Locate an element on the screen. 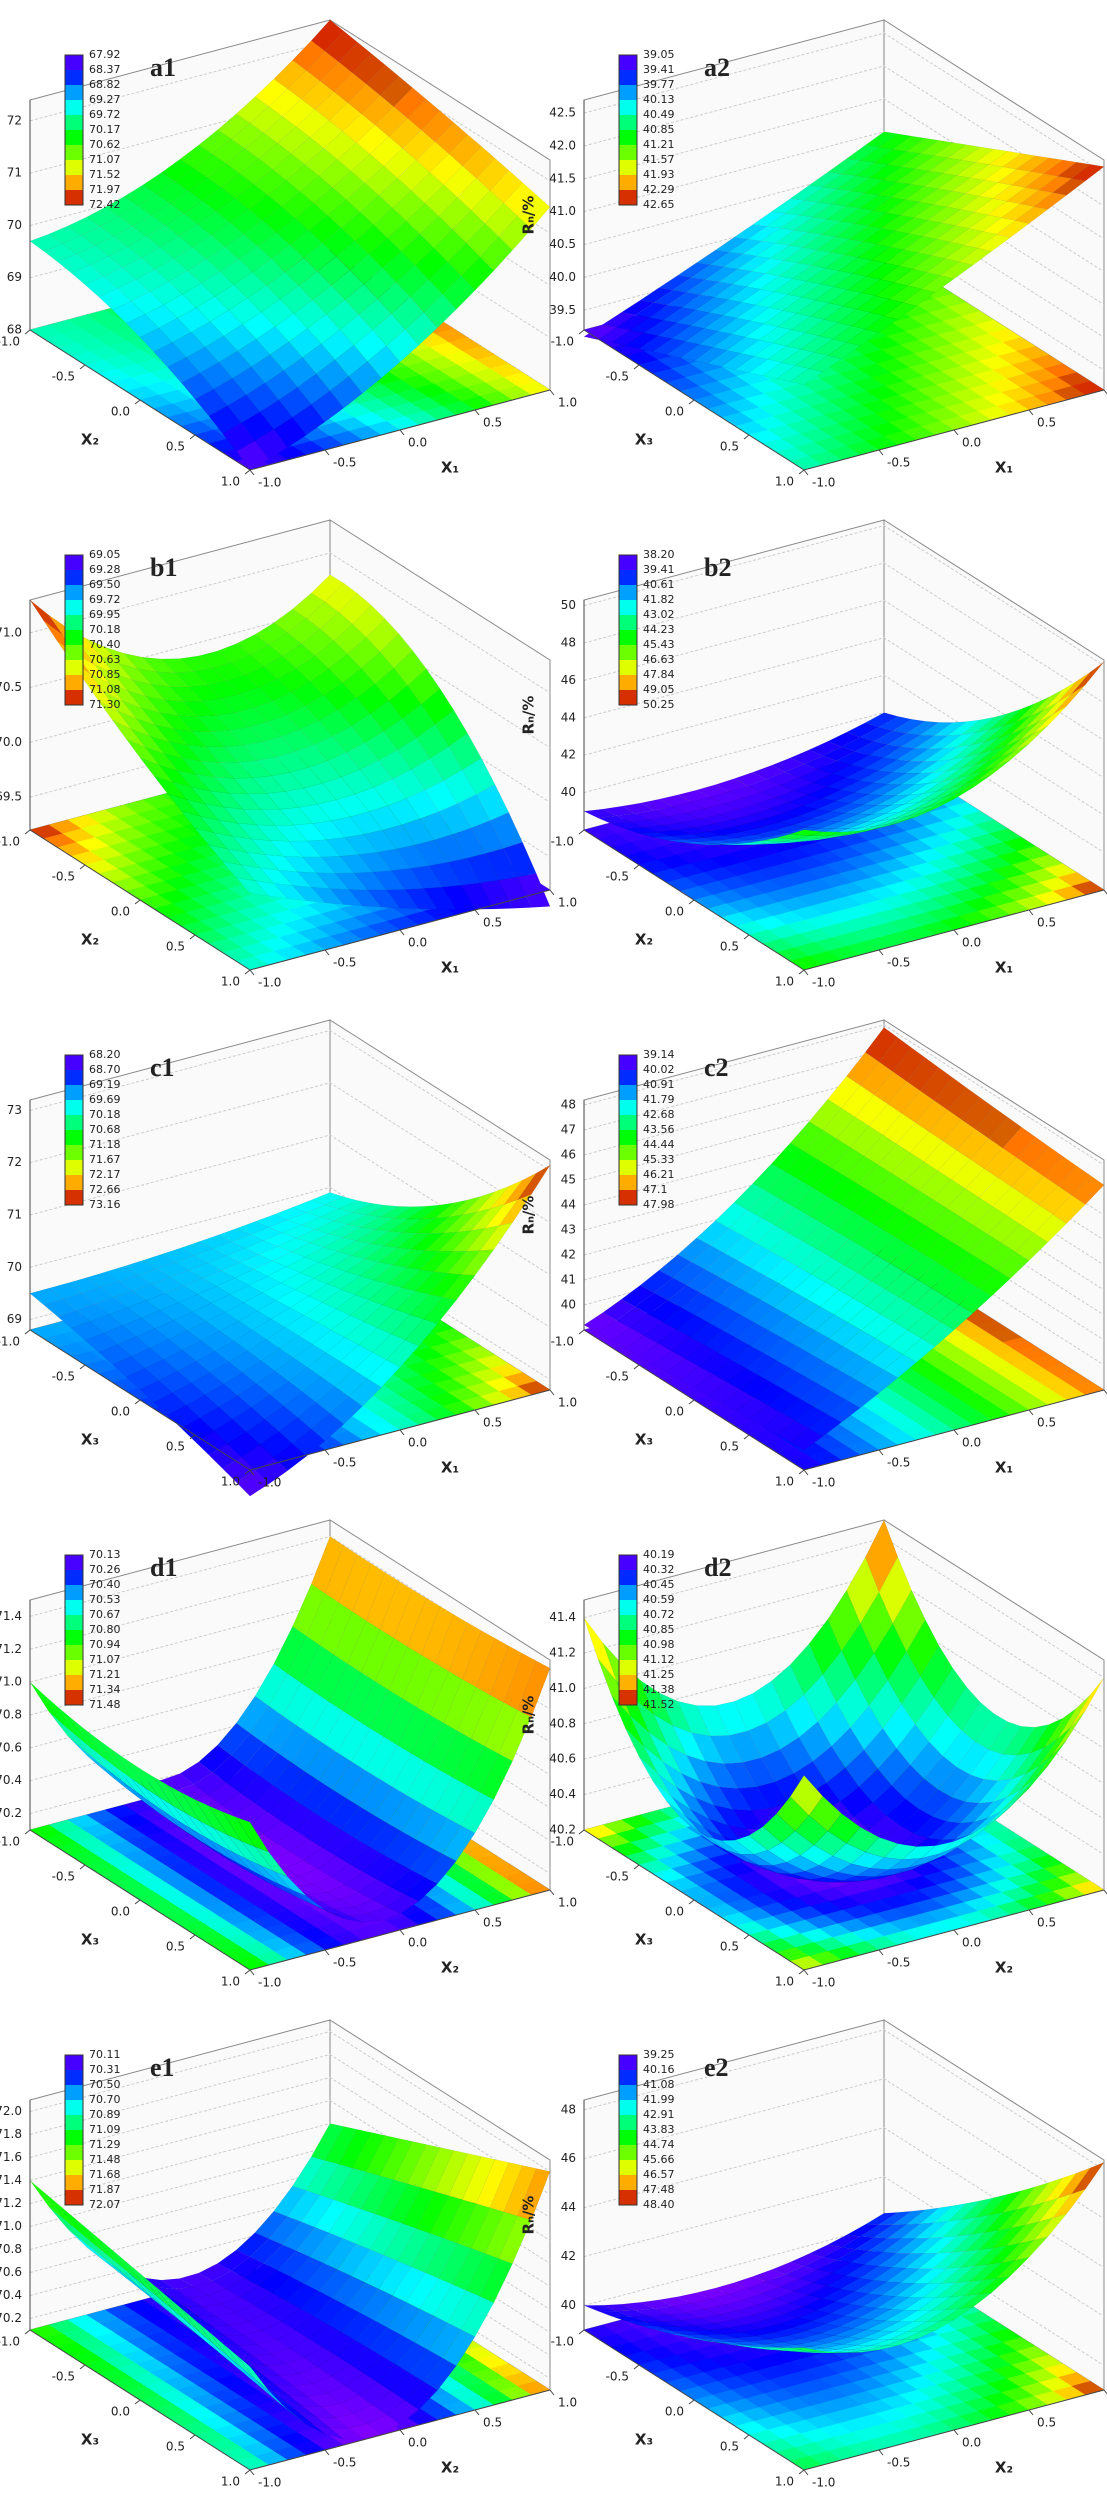  z-tick-label: 71 is located at coordinates (14, 173).